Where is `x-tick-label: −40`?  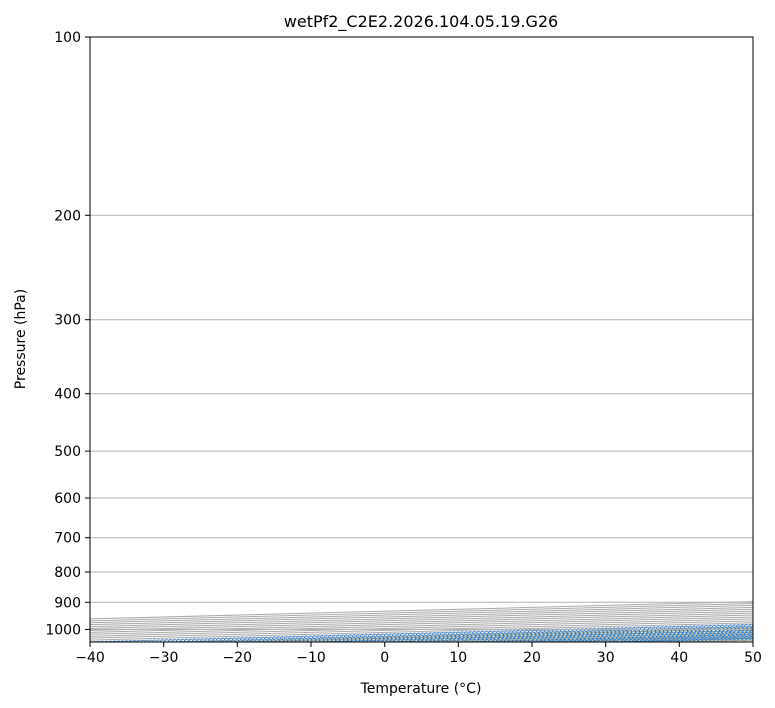 x-tick-label: −40 is located at coordinates (90, 658).